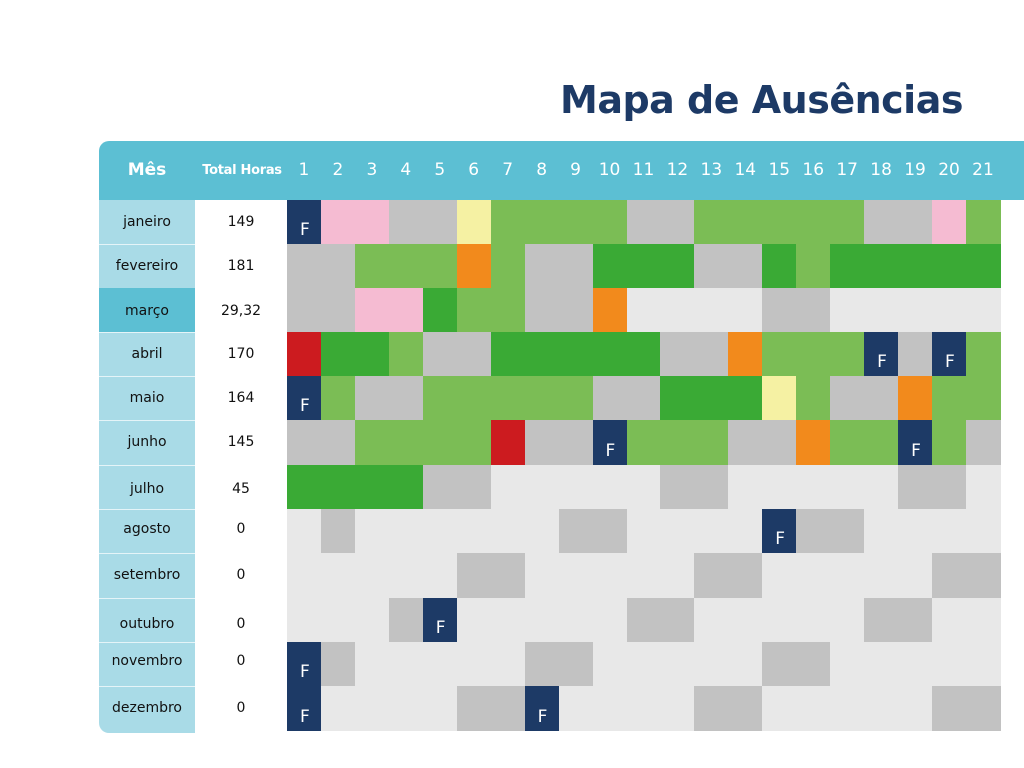  Describe the element at coordinates (147, 624) in the screenshot. I see `month-label-outubro: outubro` at that location.